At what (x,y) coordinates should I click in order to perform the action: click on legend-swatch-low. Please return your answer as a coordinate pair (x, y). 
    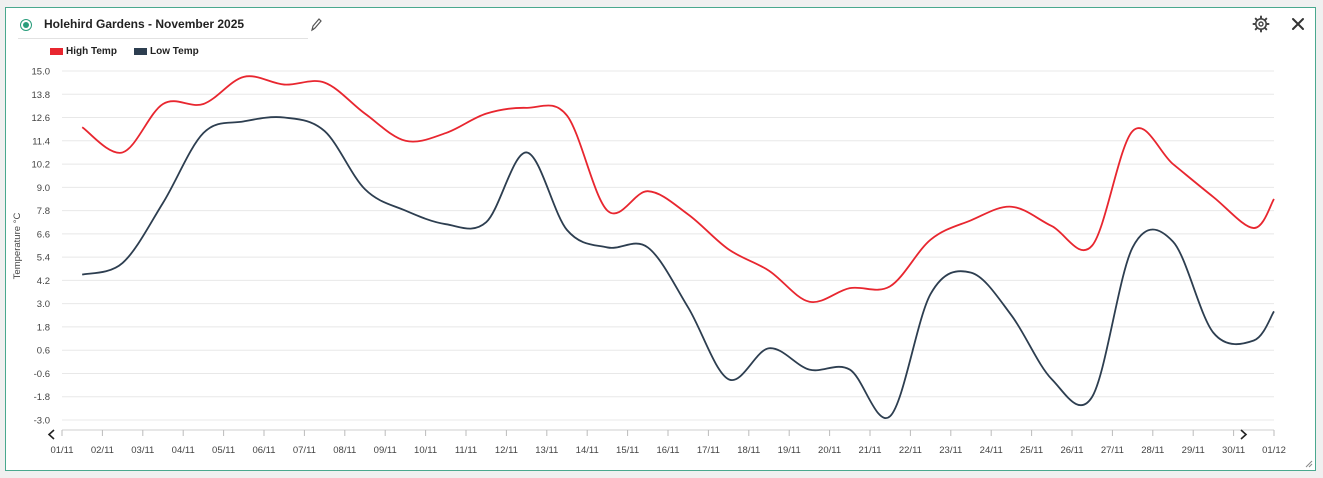
    Looking at the image, I should click on (140, 51).